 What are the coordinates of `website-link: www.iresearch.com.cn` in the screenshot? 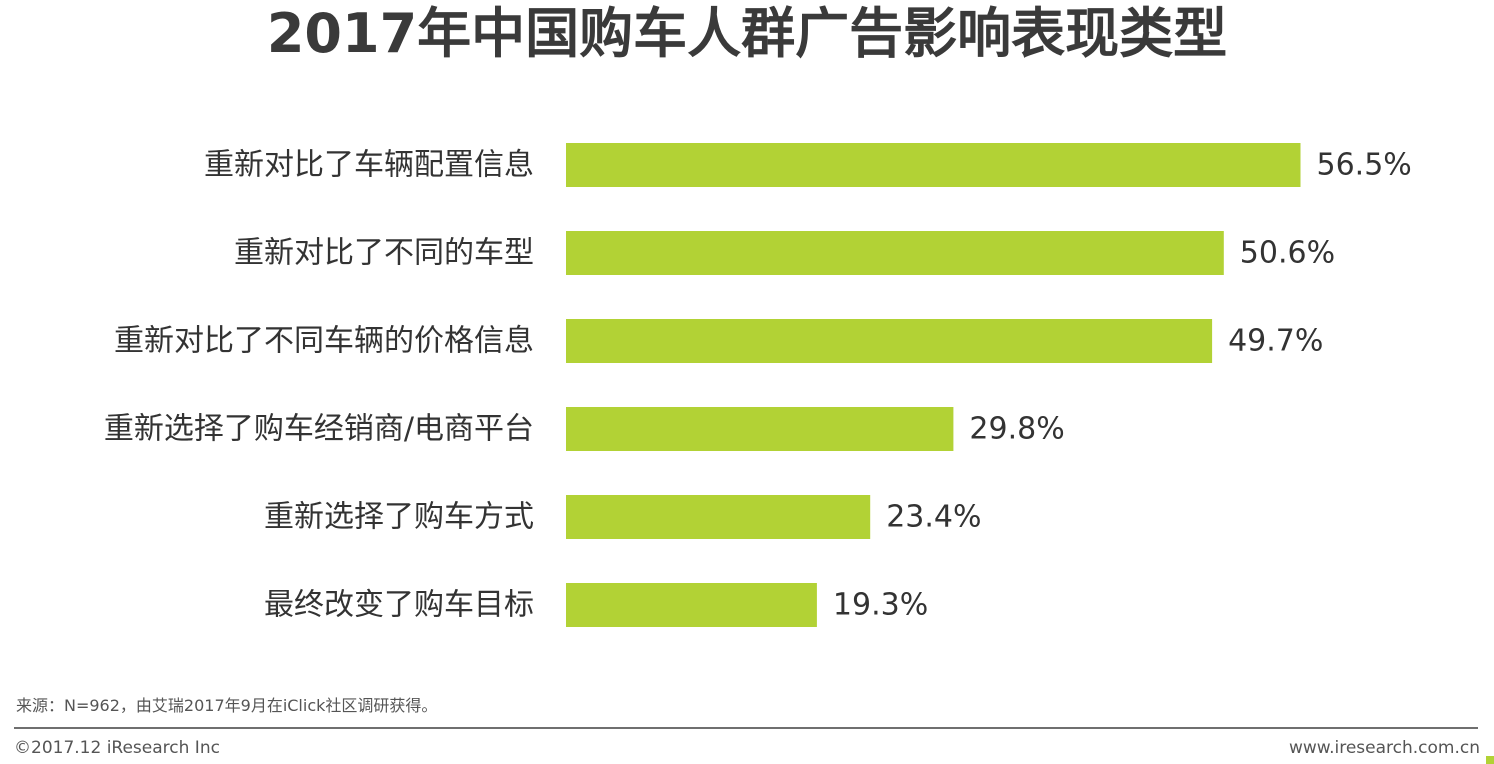 It's located at (1384, 748).